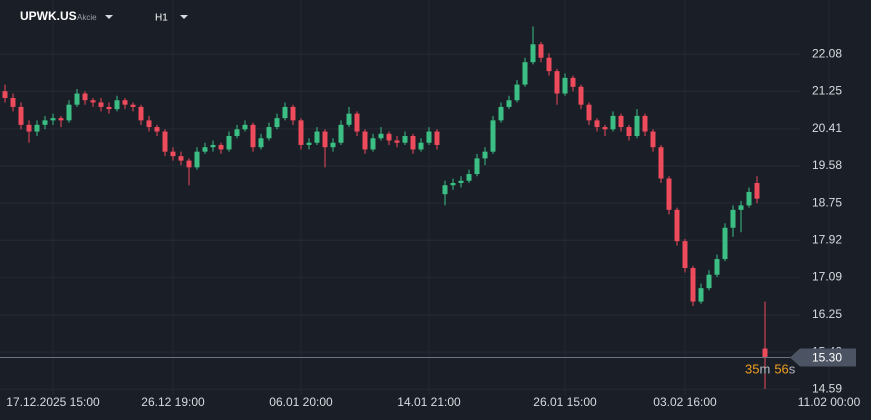  I want to click on y-tick-label: 17.92, so click(827, 239).